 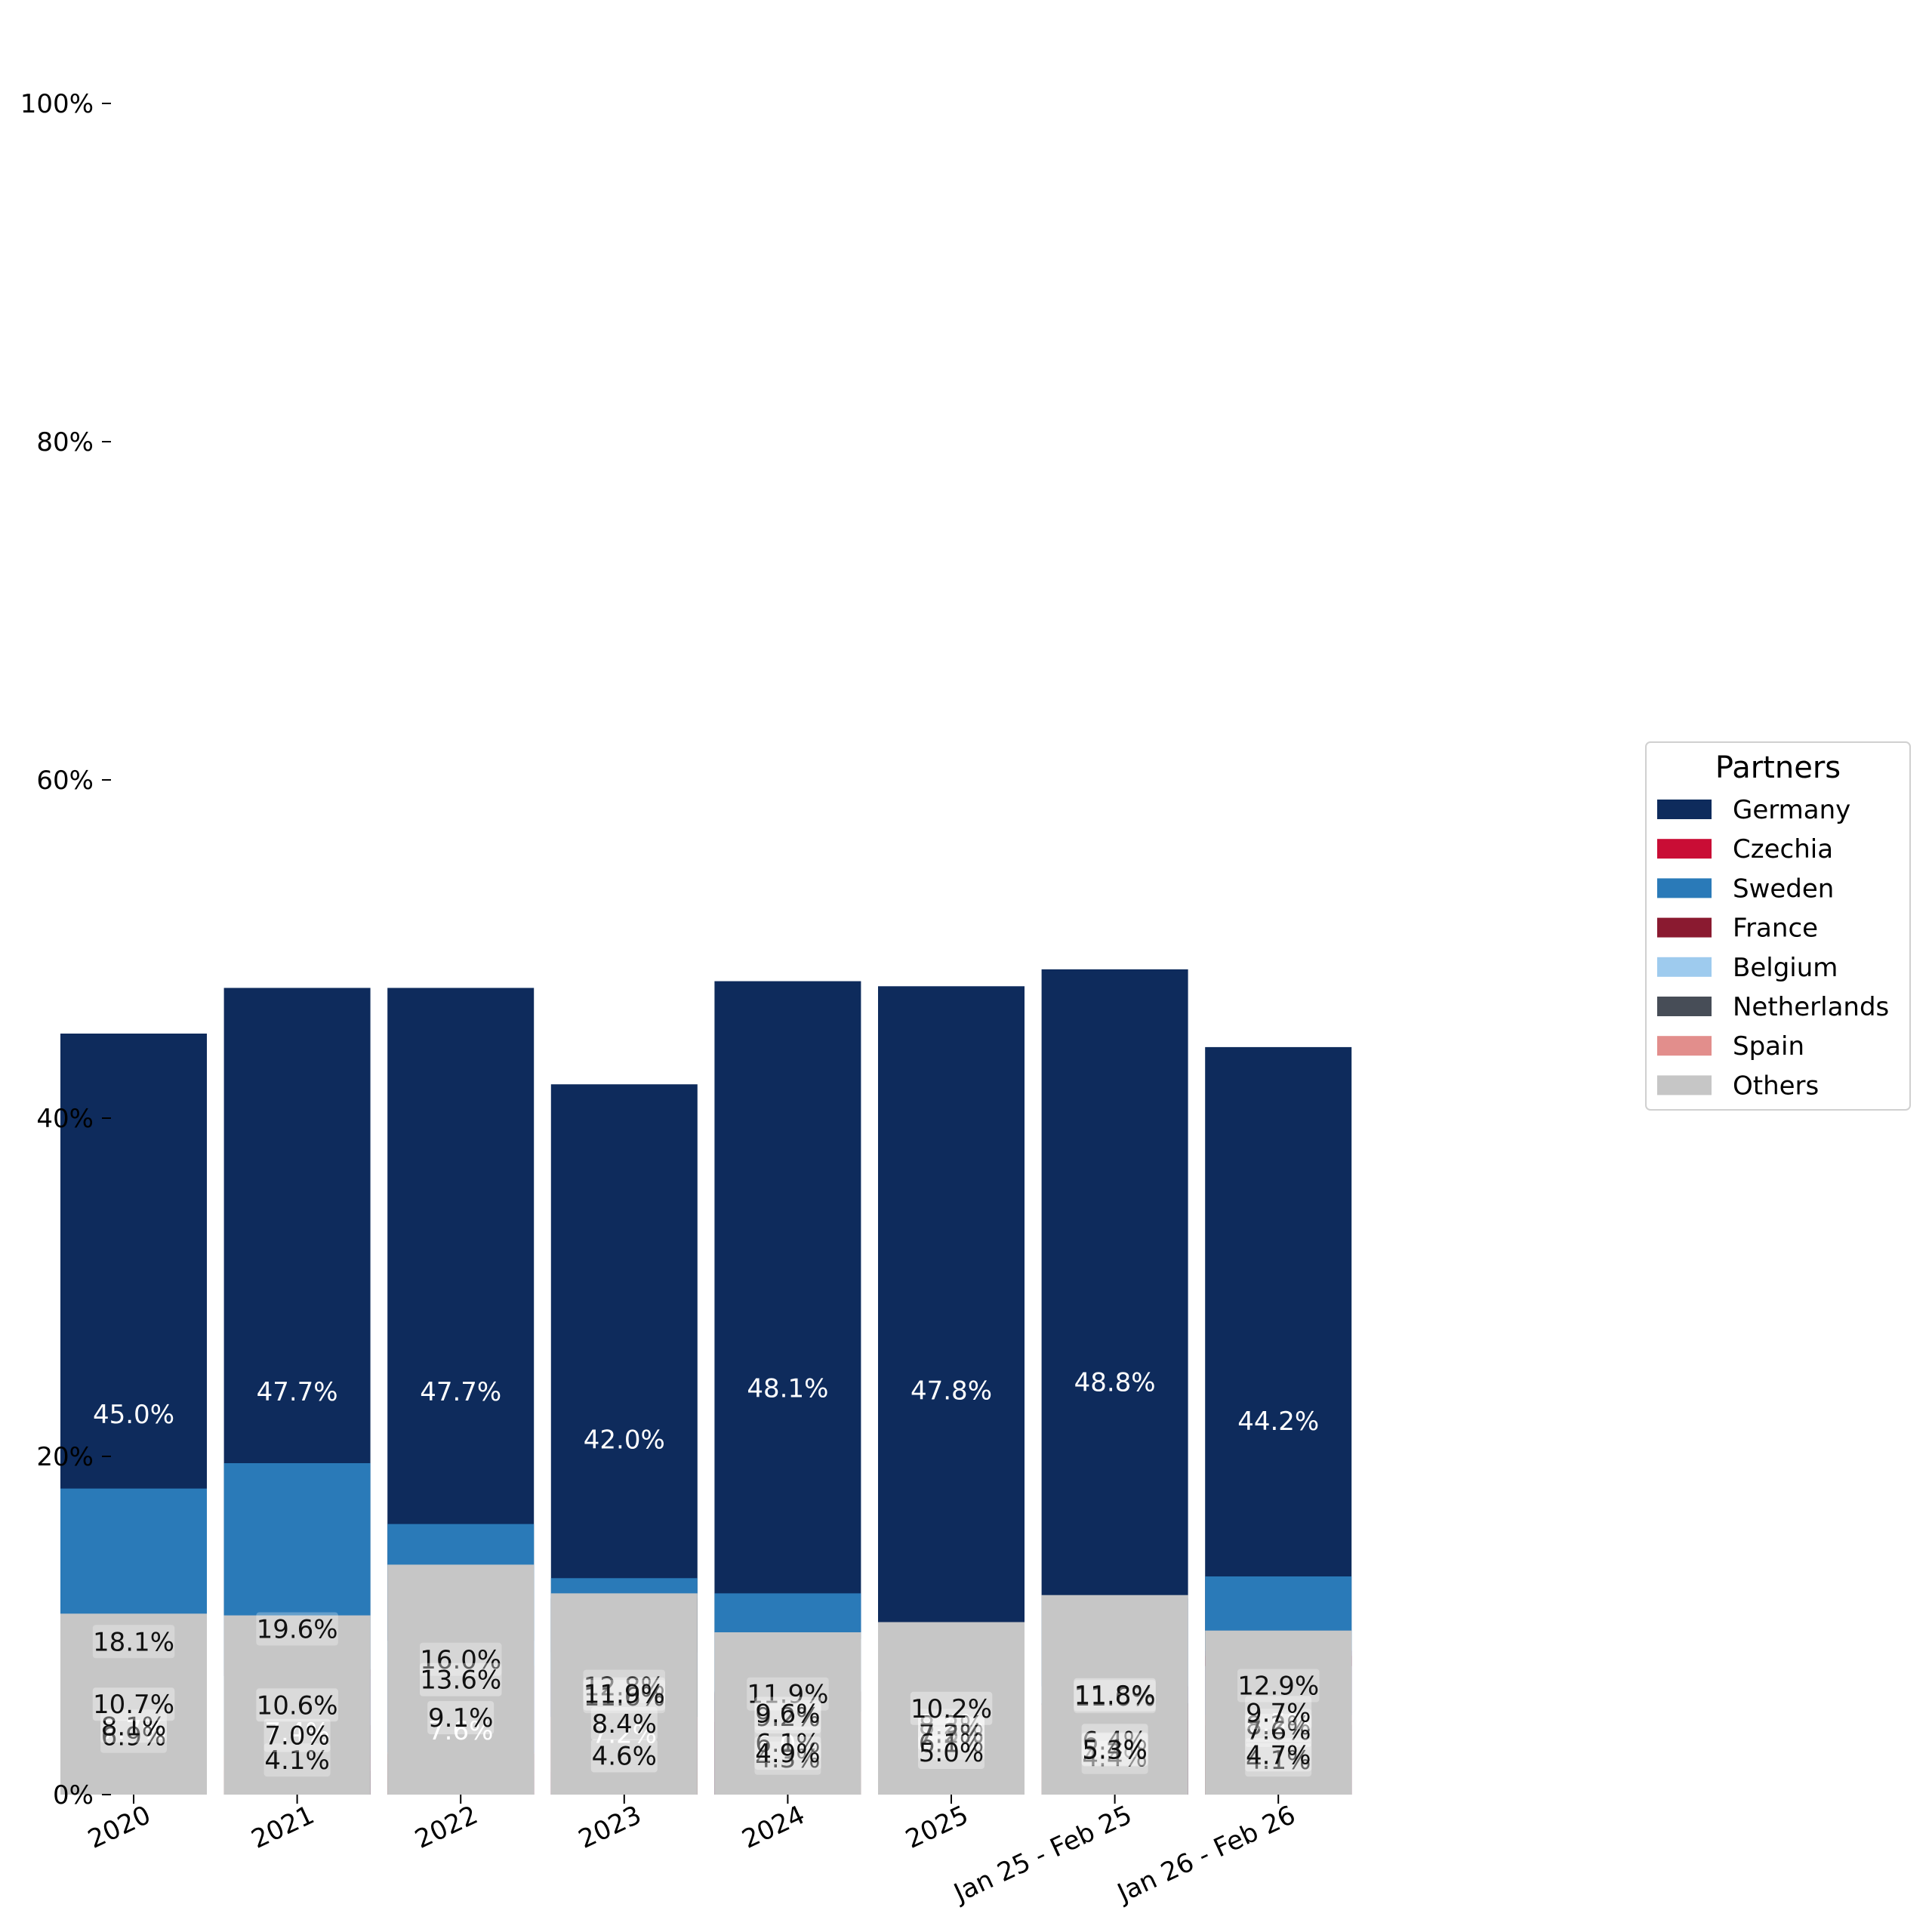 I want to click on data-label-czechia-4: 6.0%, so click(x=787, y=1745).